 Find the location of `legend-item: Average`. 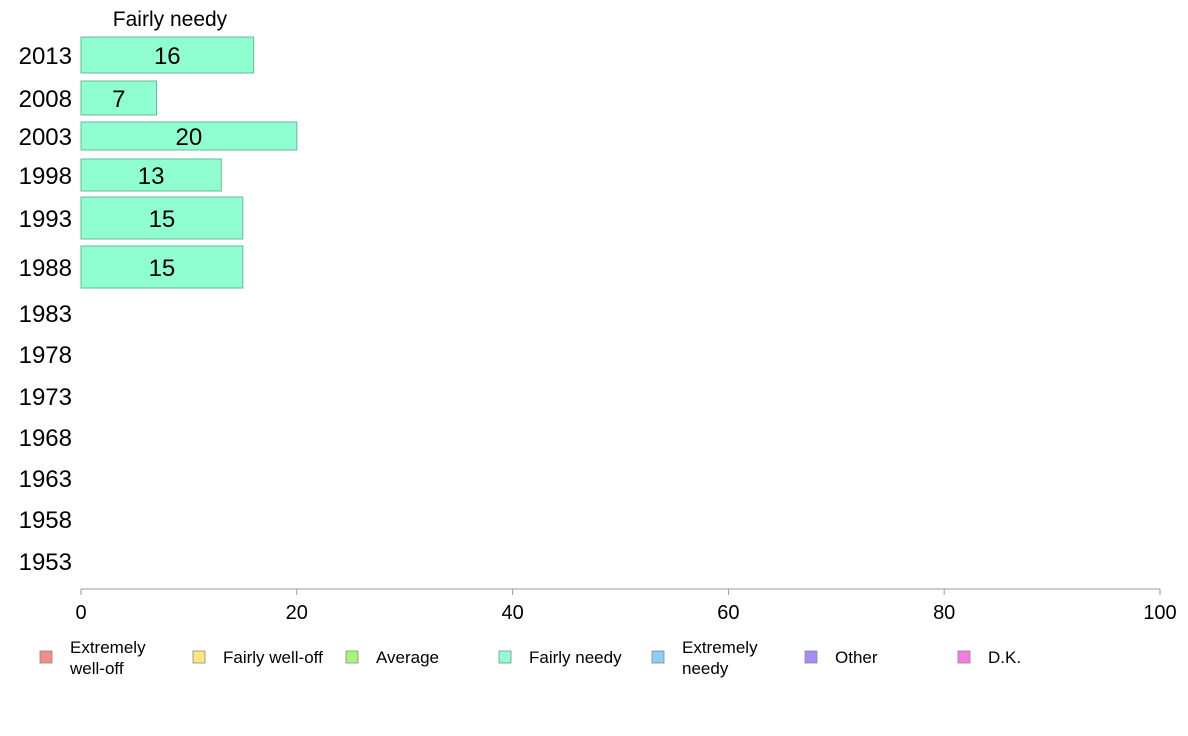

legend-item: Average is located at coordinates (392, 657).